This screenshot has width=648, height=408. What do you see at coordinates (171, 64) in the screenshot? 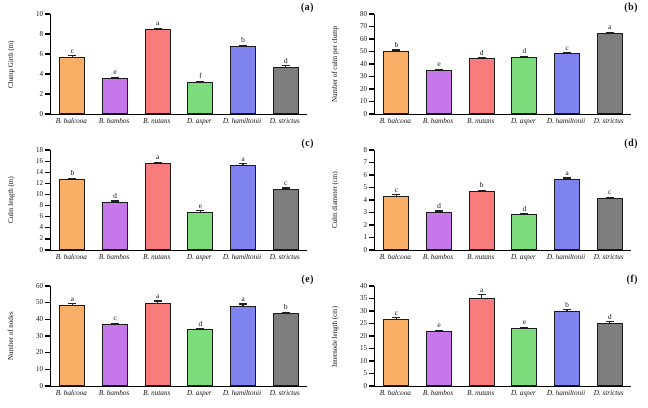
I see `plot-area: 0 2 4 6 8 10 c e a f b d` at bounding box center [171, 64].